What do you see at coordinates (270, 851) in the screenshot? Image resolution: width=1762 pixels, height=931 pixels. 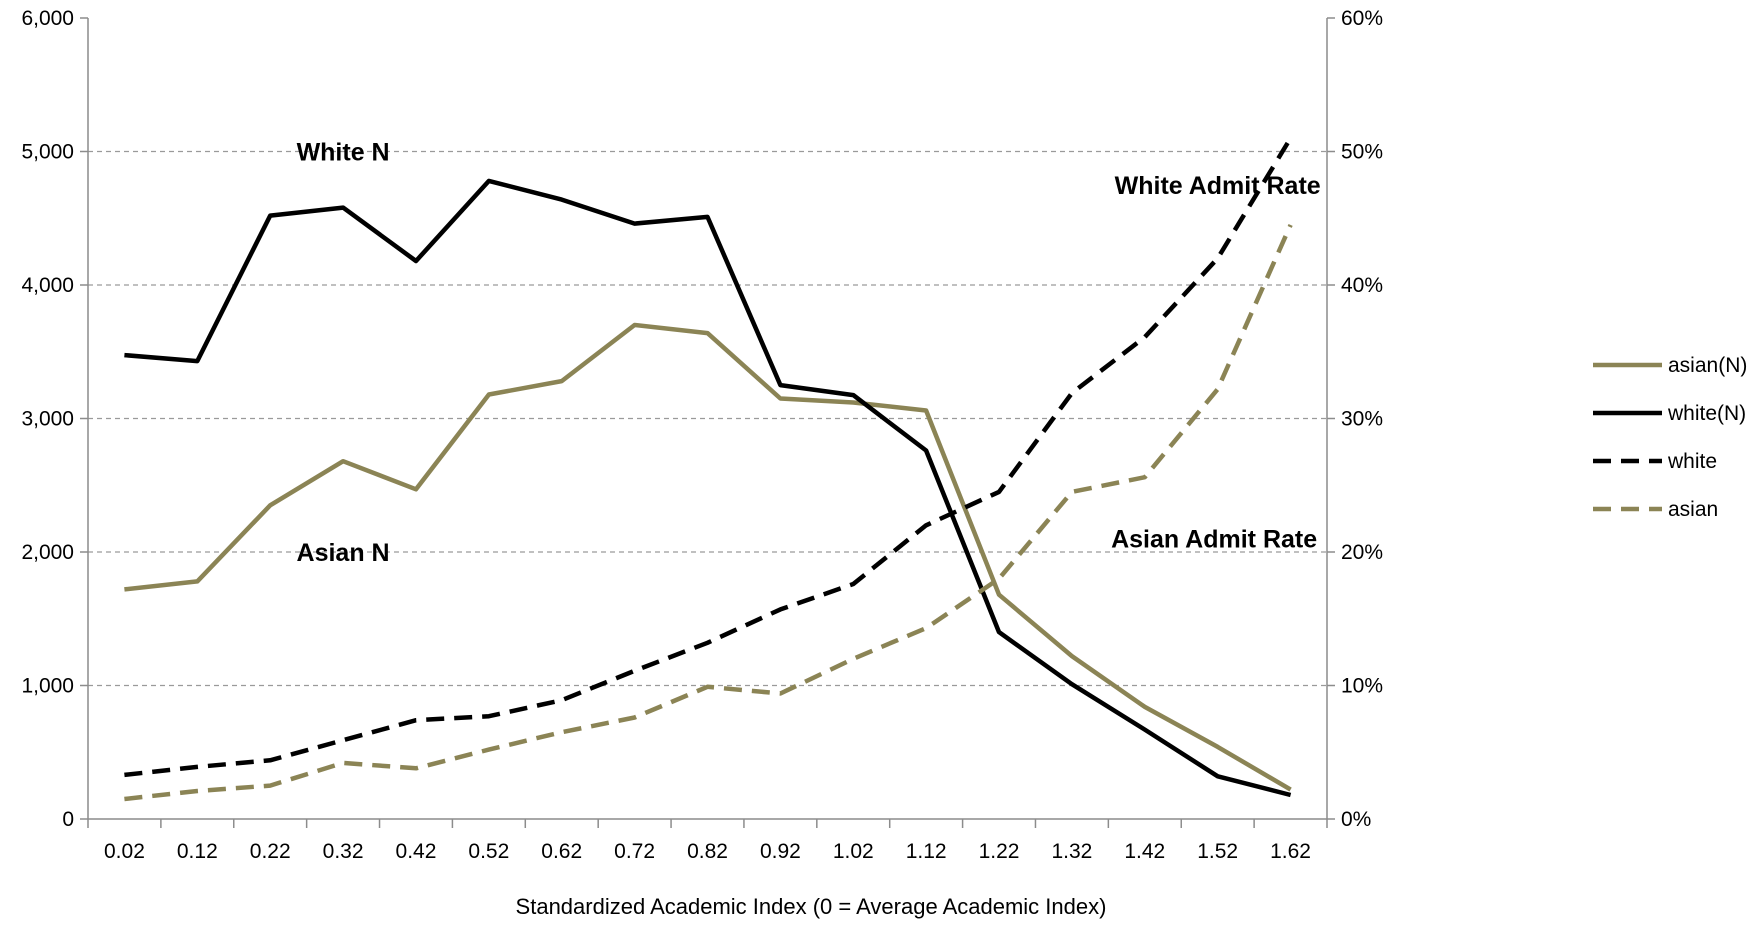 I see `x-tick-label: 0.22` at bounding box center [270, 851].